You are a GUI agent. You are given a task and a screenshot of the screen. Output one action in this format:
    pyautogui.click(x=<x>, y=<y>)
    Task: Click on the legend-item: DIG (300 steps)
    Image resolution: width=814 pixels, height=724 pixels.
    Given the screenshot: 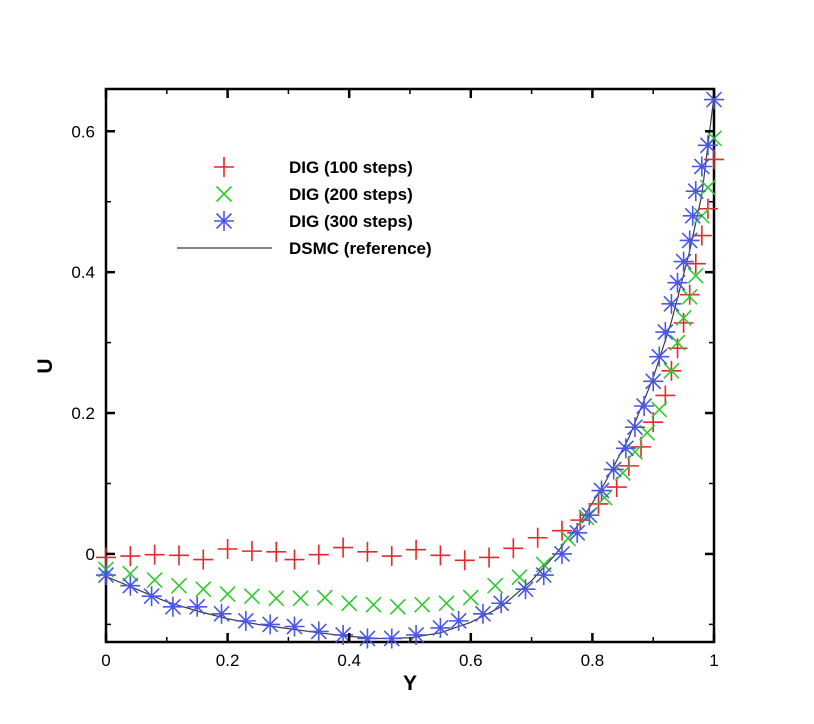 What is the action you would take?
    pyautogui.click(x=313, y=221)
    